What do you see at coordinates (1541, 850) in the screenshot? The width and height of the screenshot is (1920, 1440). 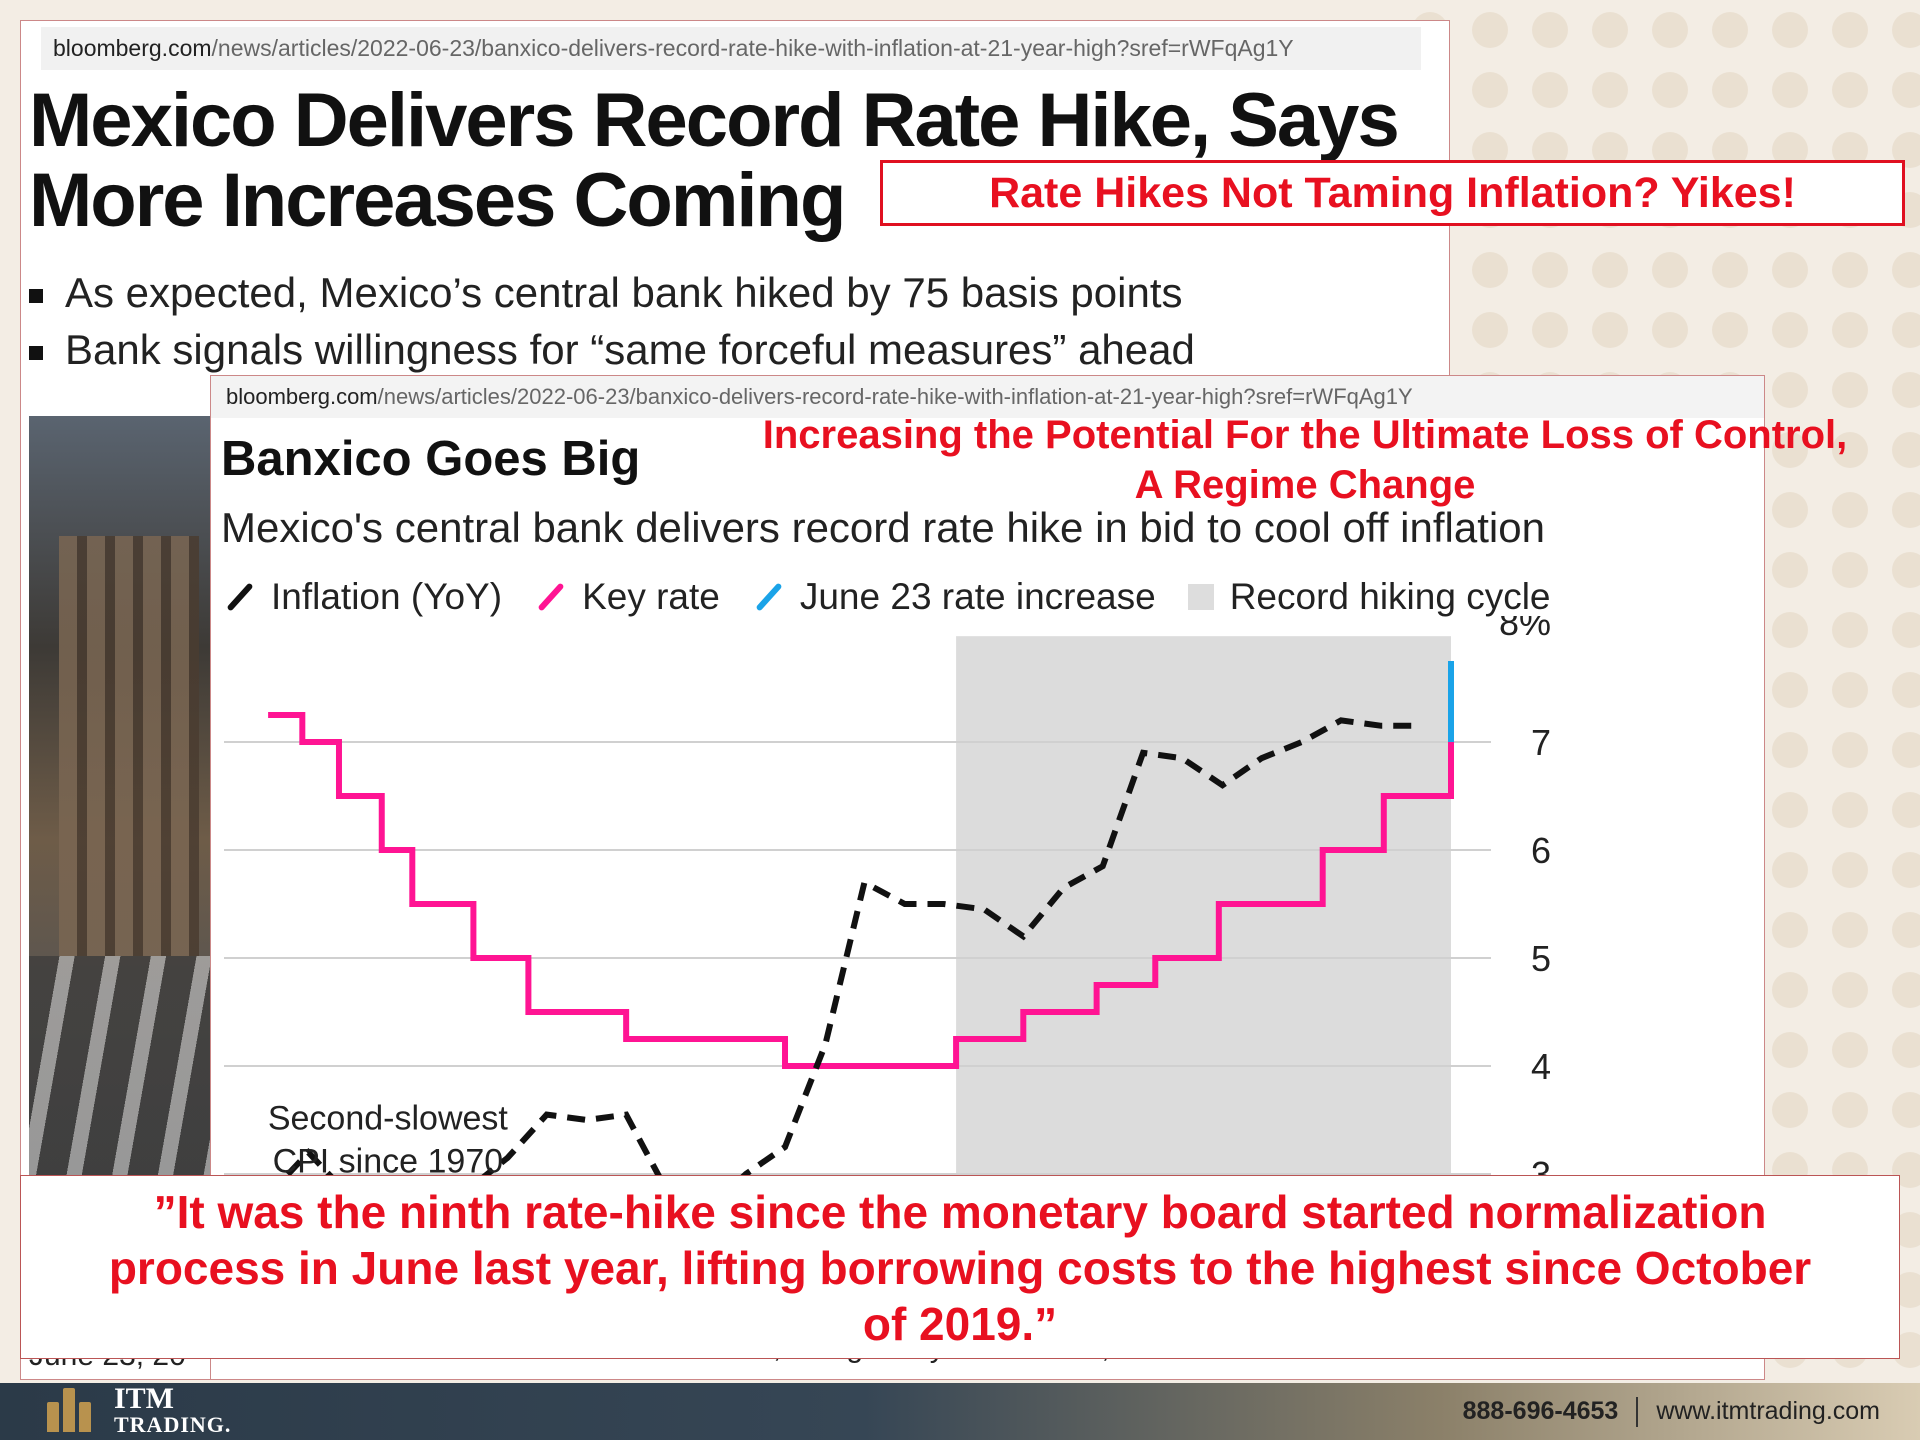 I see `y-tick-label: 6` at bounding box center [1541, 850].